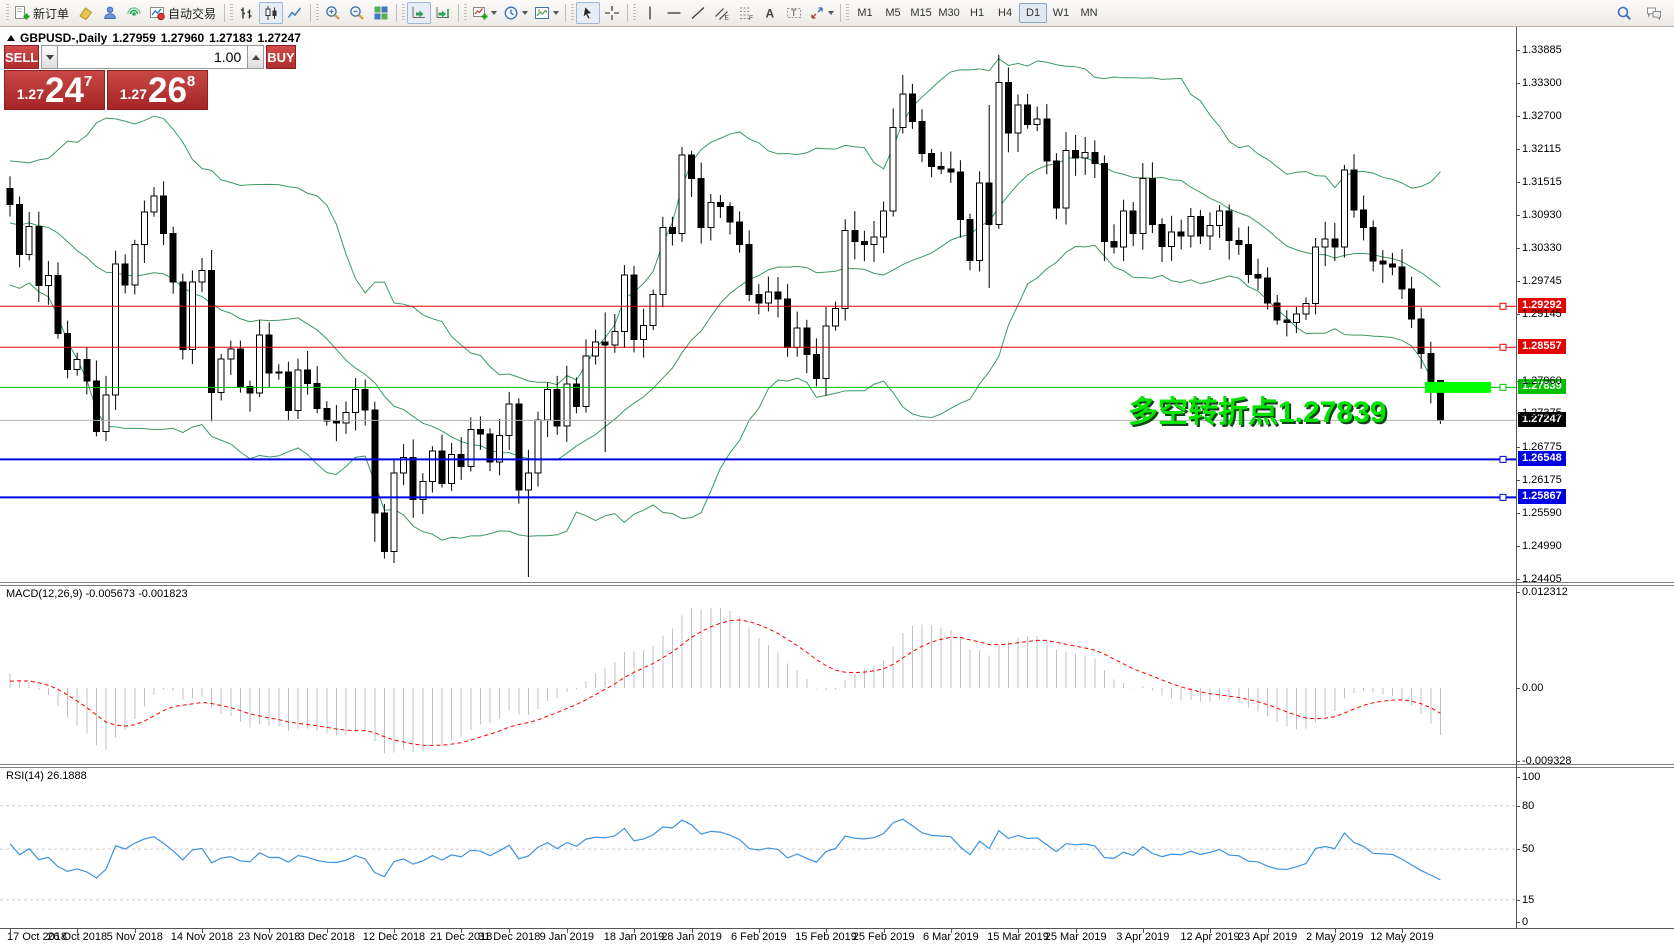 Image resolution: width=1674 pixels, height=949 pixels. What do you see at coordinates (1528, 899) in the screenshot?
I see `rsi-tick-label: 15` at bounding box center [1528, 899].